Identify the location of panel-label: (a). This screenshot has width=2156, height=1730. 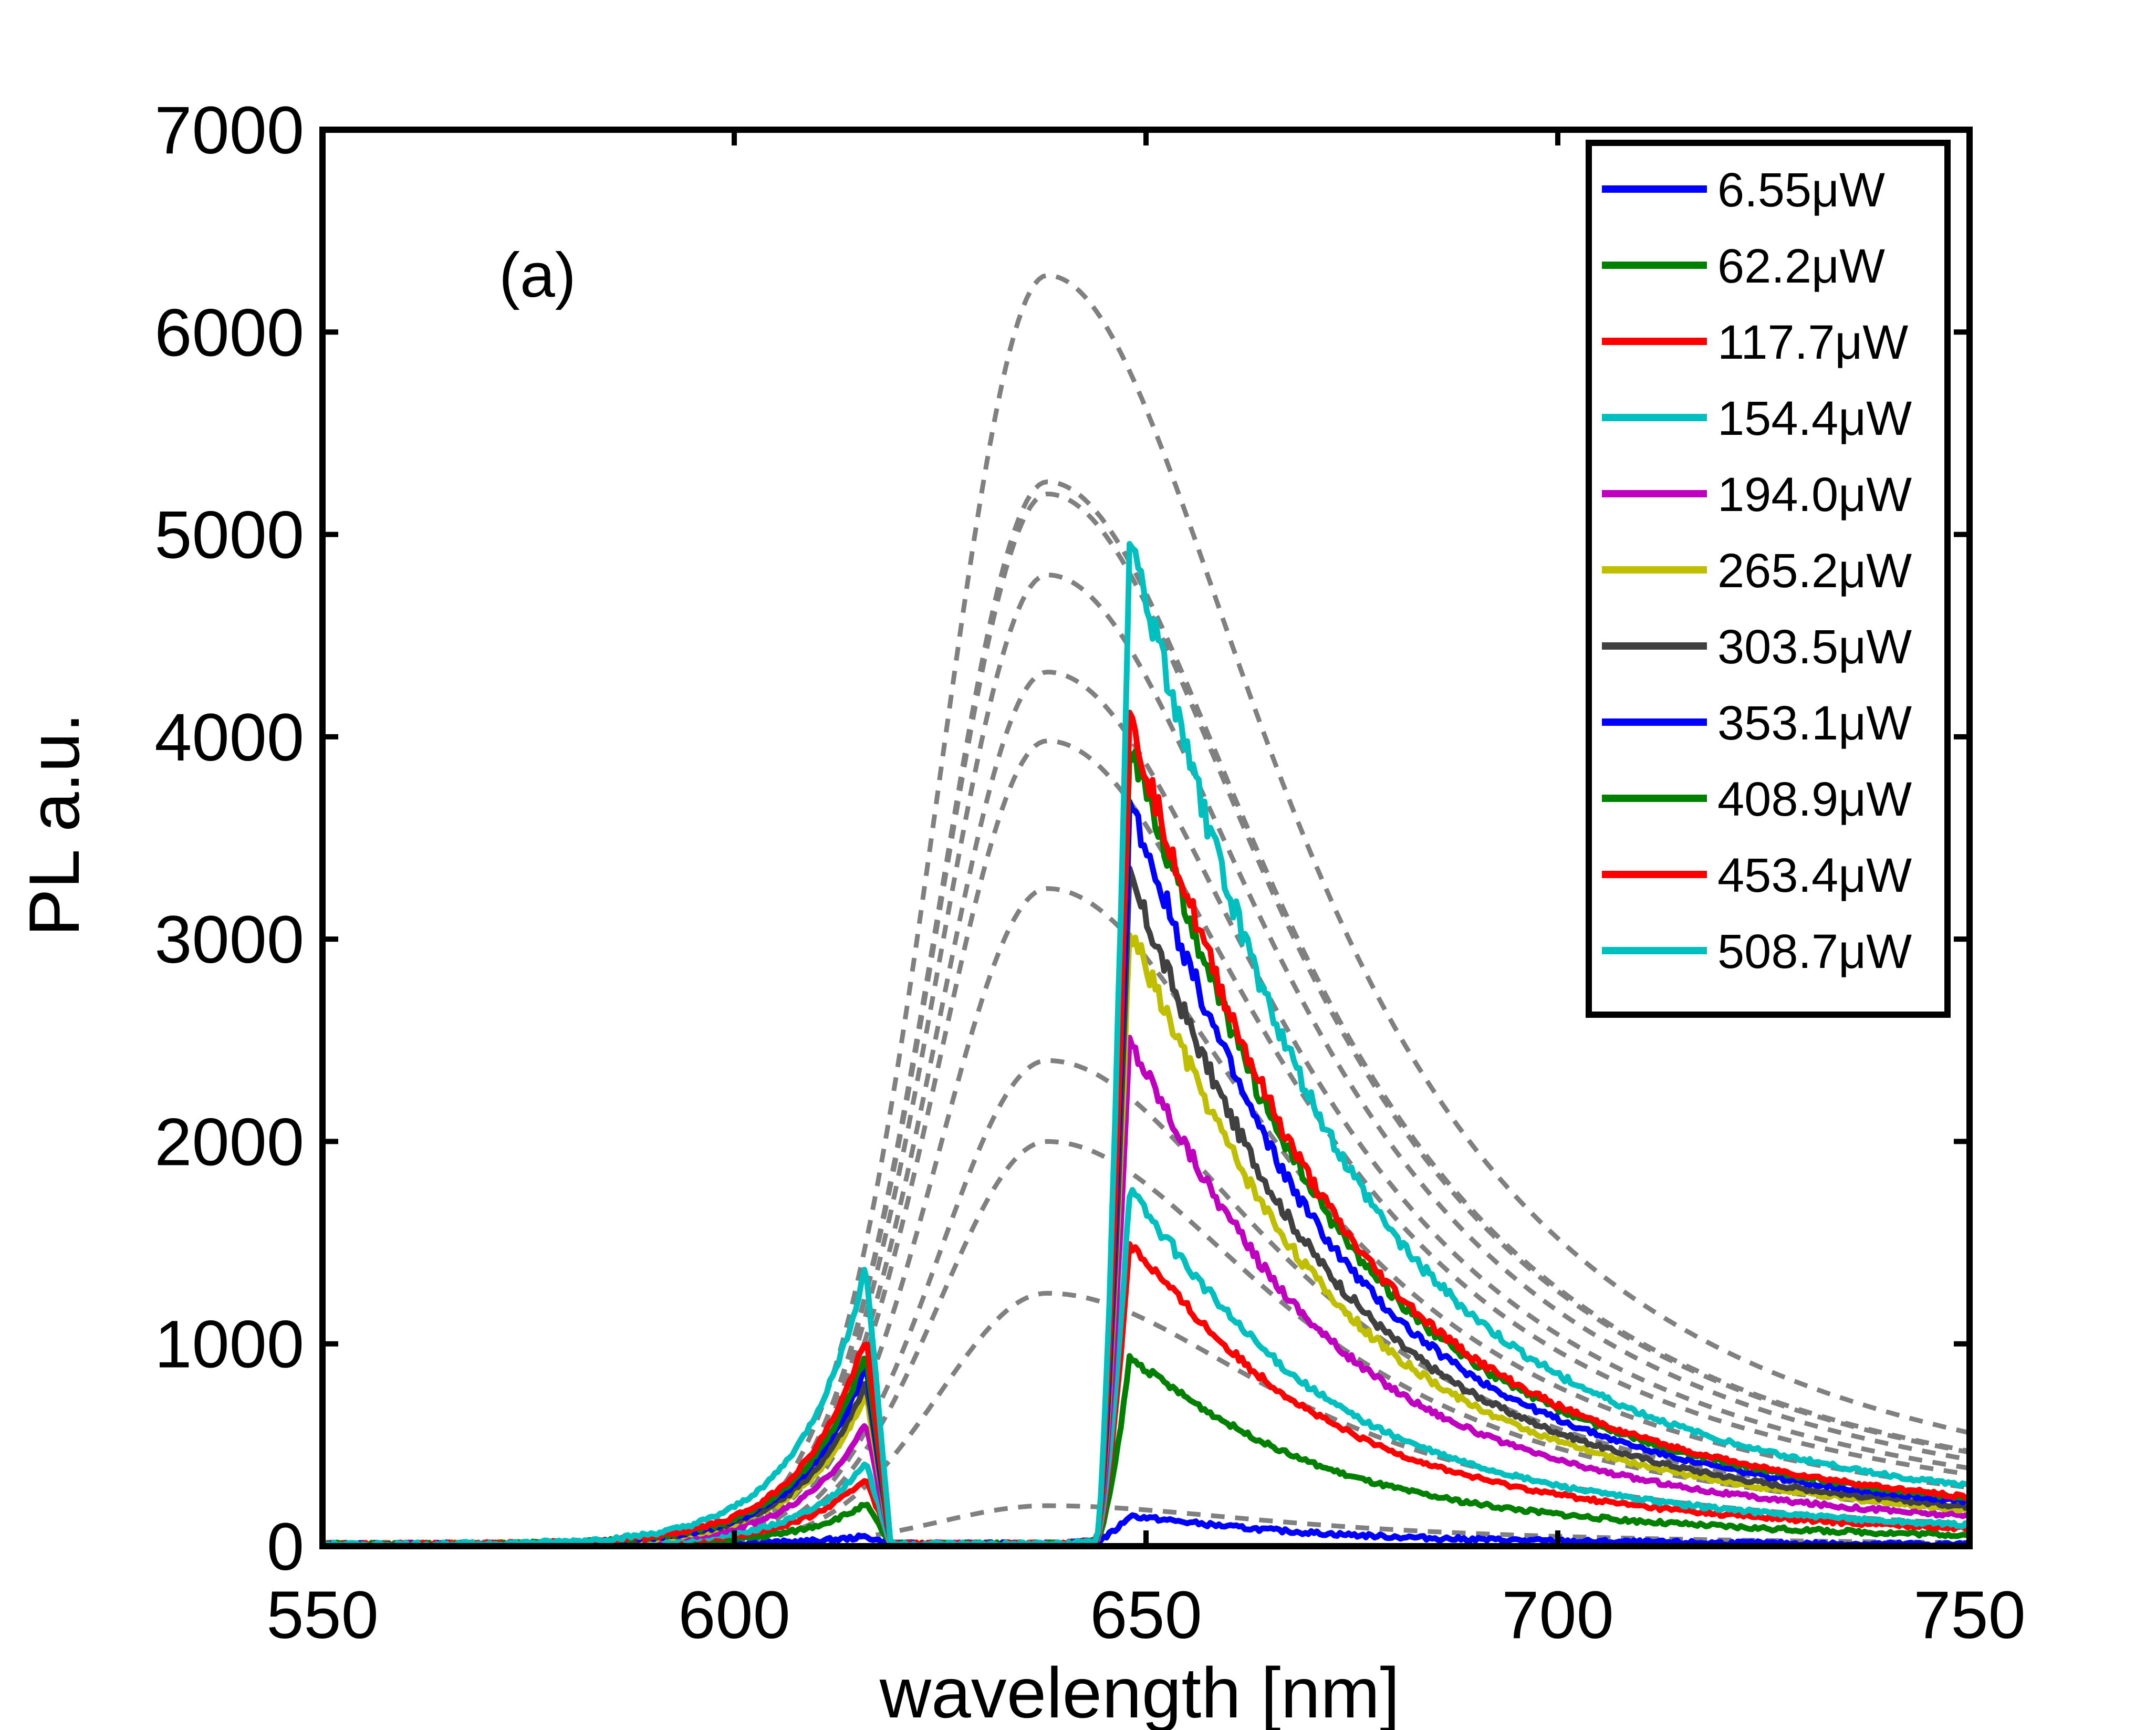
(537, 275).